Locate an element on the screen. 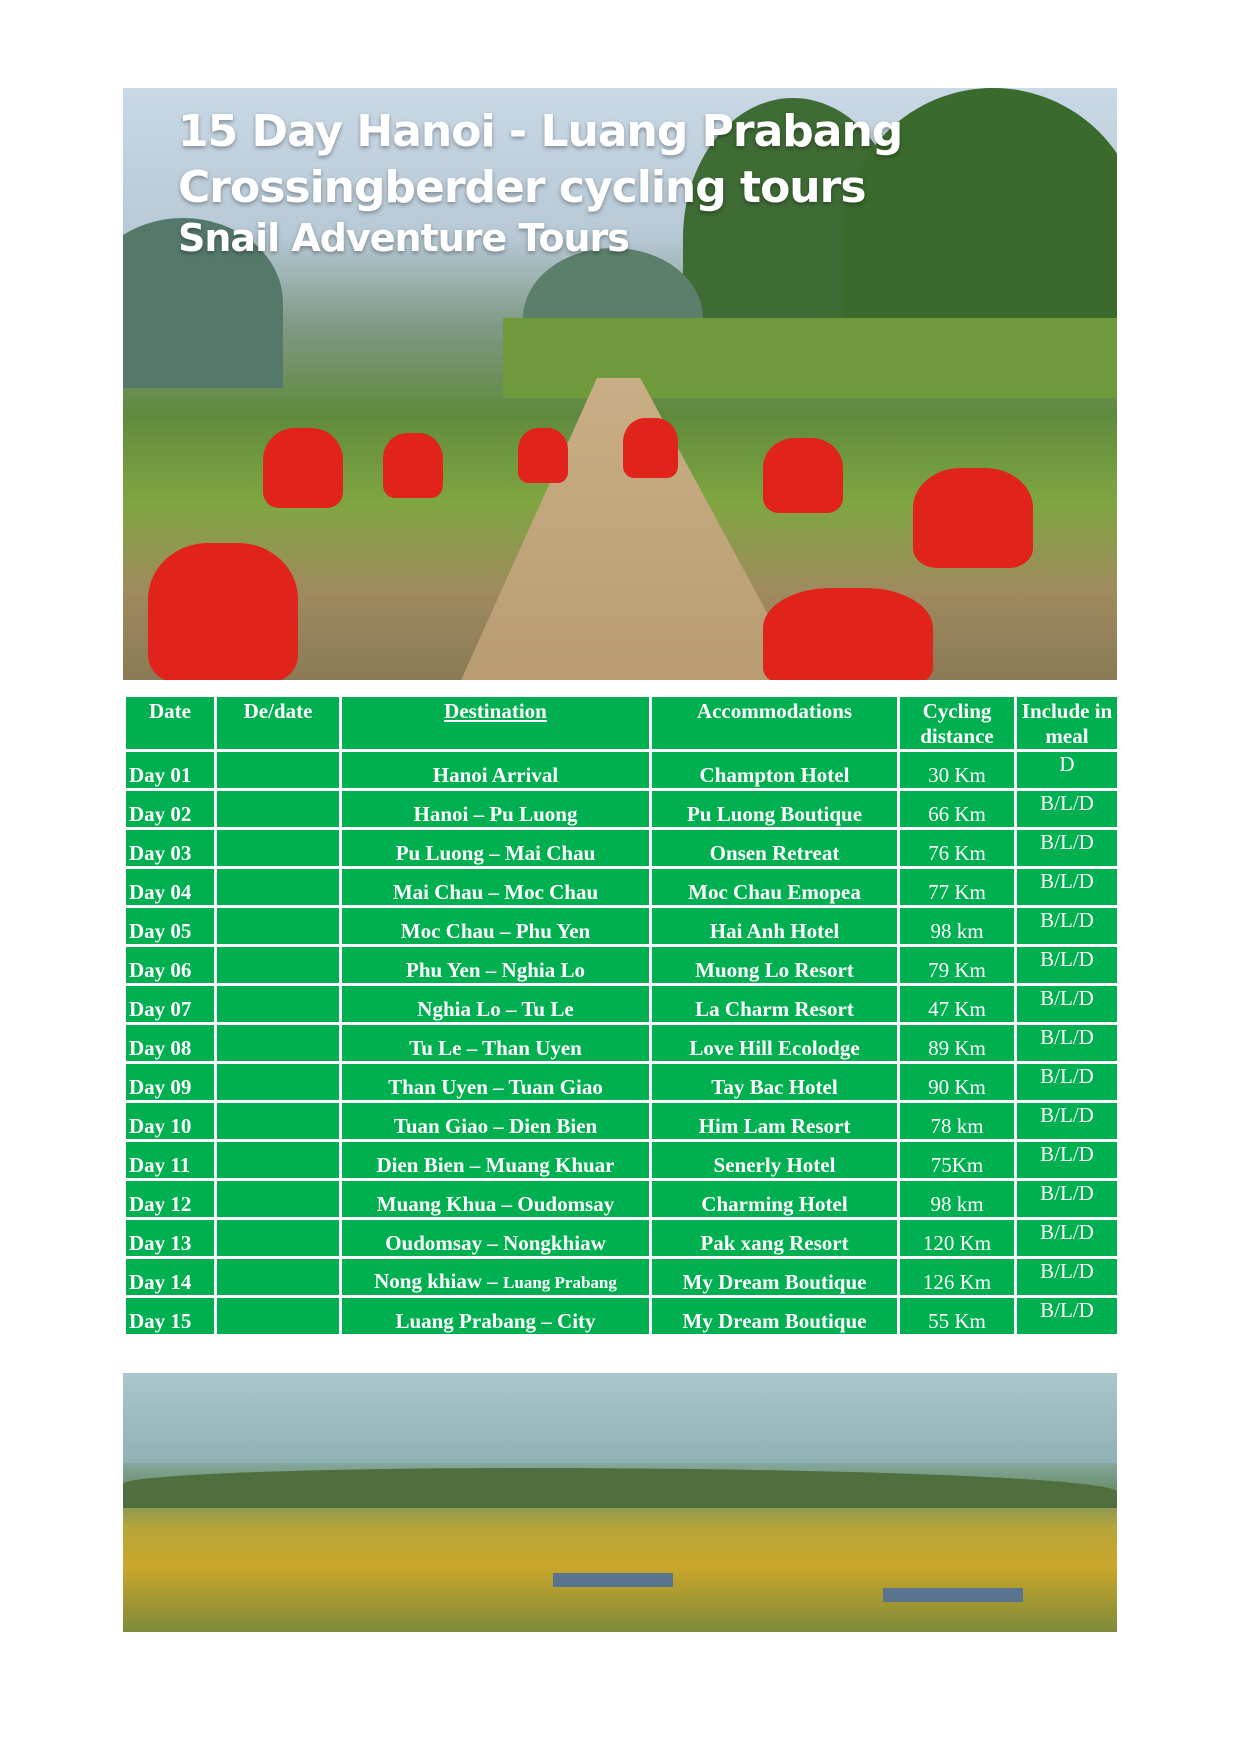 Image resolution: width=1240 pixels, height=1754 pixels. row-destination: Mai Chau – Moc Chau is located at coordinates (495, 887).